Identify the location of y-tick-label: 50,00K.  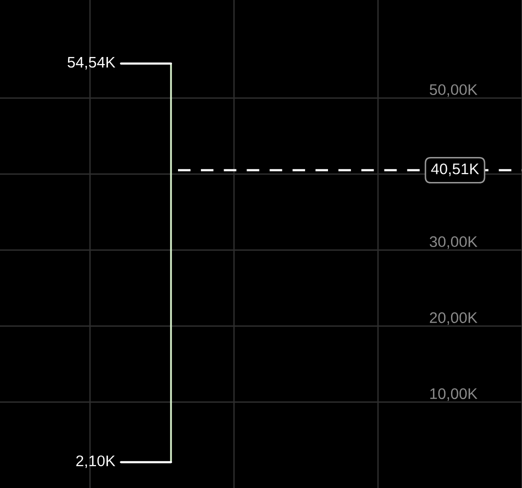
(454, 90).